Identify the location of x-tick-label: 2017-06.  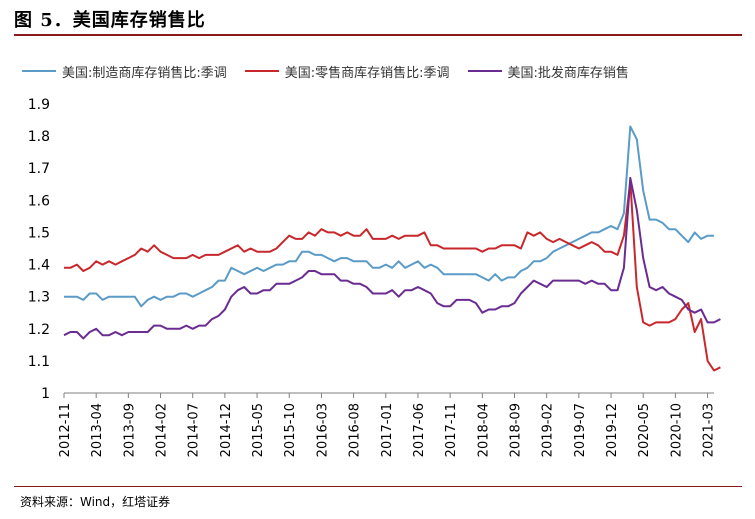
(419, 430).